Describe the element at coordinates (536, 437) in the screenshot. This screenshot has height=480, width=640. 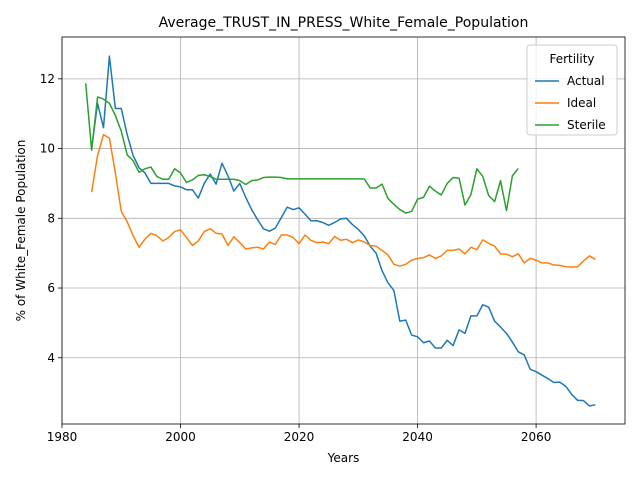
I see `x-tick-label: 2060` at that location.